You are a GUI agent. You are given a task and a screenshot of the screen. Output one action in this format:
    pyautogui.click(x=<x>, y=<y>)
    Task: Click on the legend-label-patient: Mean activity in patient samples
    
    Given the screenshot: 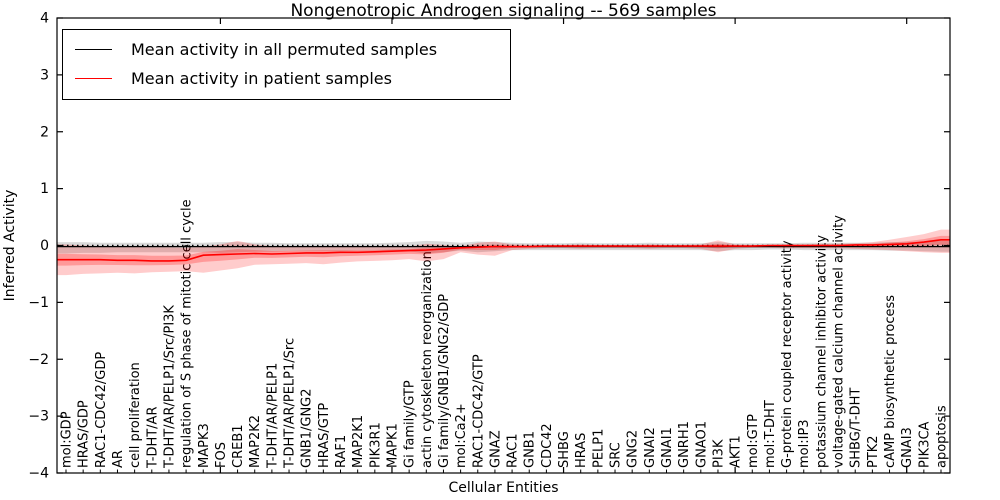 What is the action you would take?
    pyautogui.click(x=261, y=78)
    